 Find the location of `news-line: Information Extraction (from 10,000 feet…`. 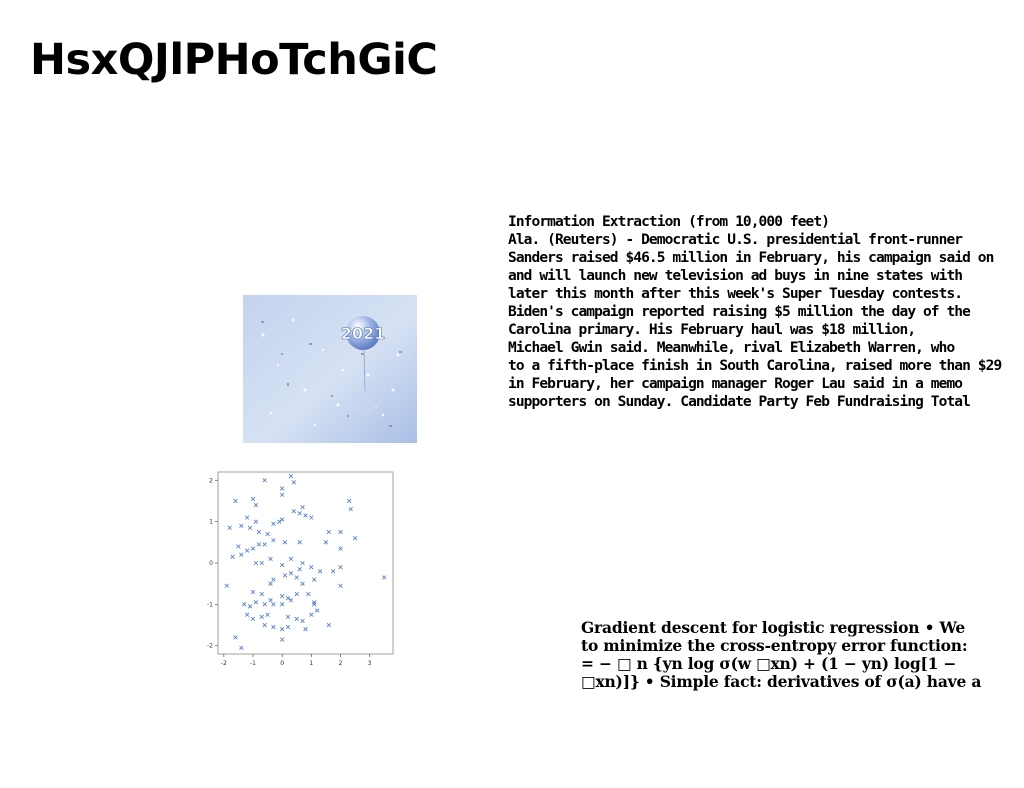

news-line: Information Extraction (from 10,000 feet… is located at coordinates (669, 222).